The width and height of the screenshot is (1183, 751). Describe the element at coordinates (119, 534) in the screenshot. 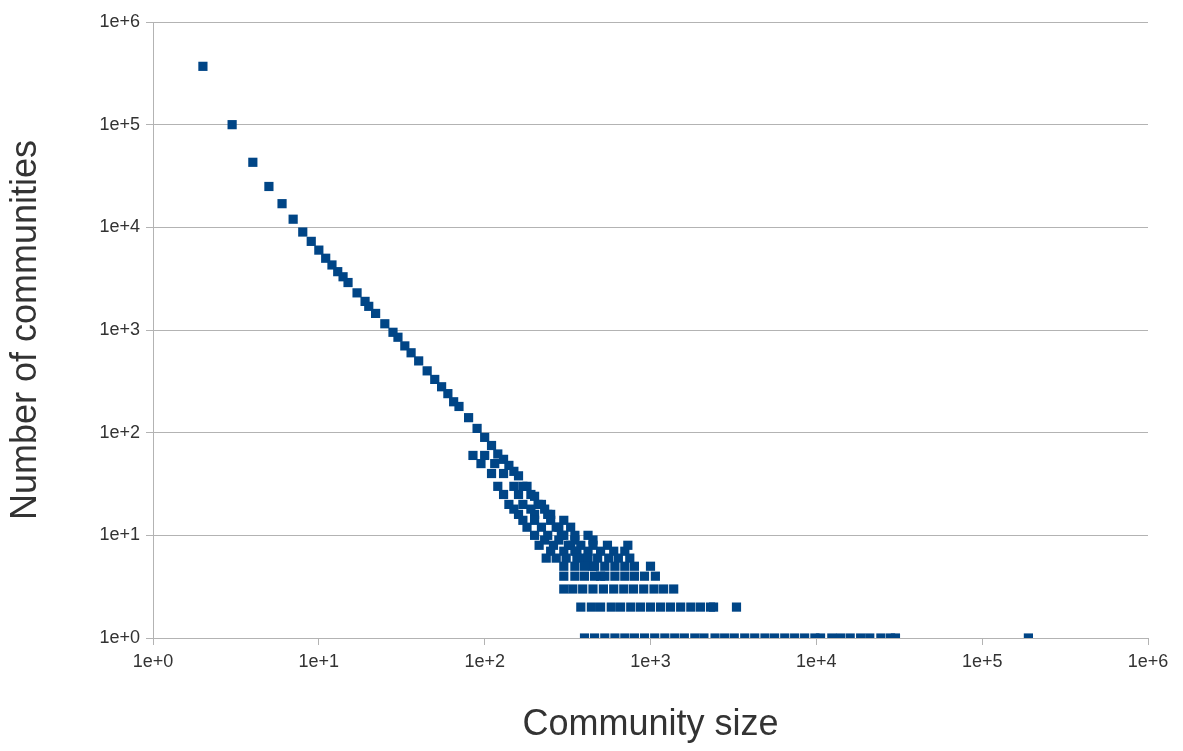

I see `y-tick-label: 1e+1` at that location.